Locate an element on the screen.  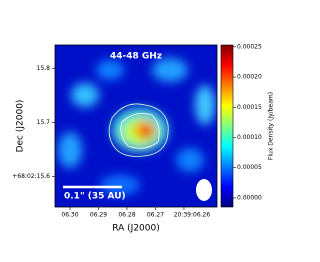
colorbar-tick-label: 0.00015 is located at coordinates (249, 107).